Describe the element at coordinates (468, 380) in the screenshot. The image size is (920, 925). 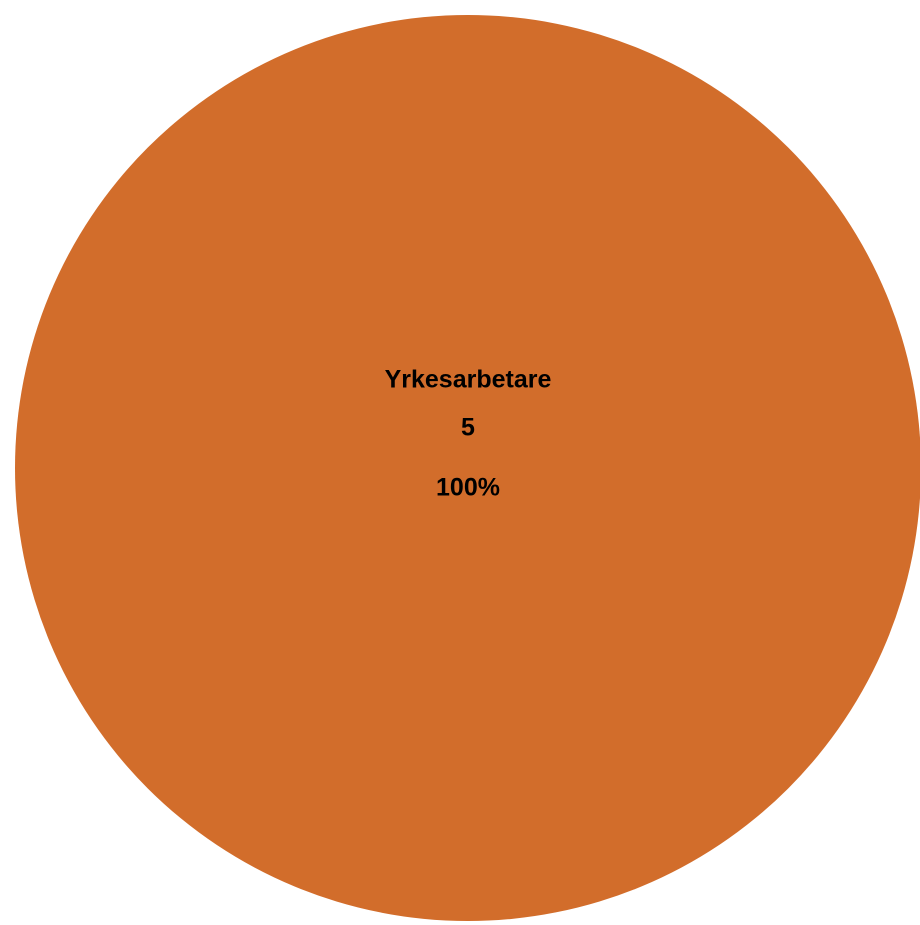
I see `slice-label: Yrkesarbetare` at that location.